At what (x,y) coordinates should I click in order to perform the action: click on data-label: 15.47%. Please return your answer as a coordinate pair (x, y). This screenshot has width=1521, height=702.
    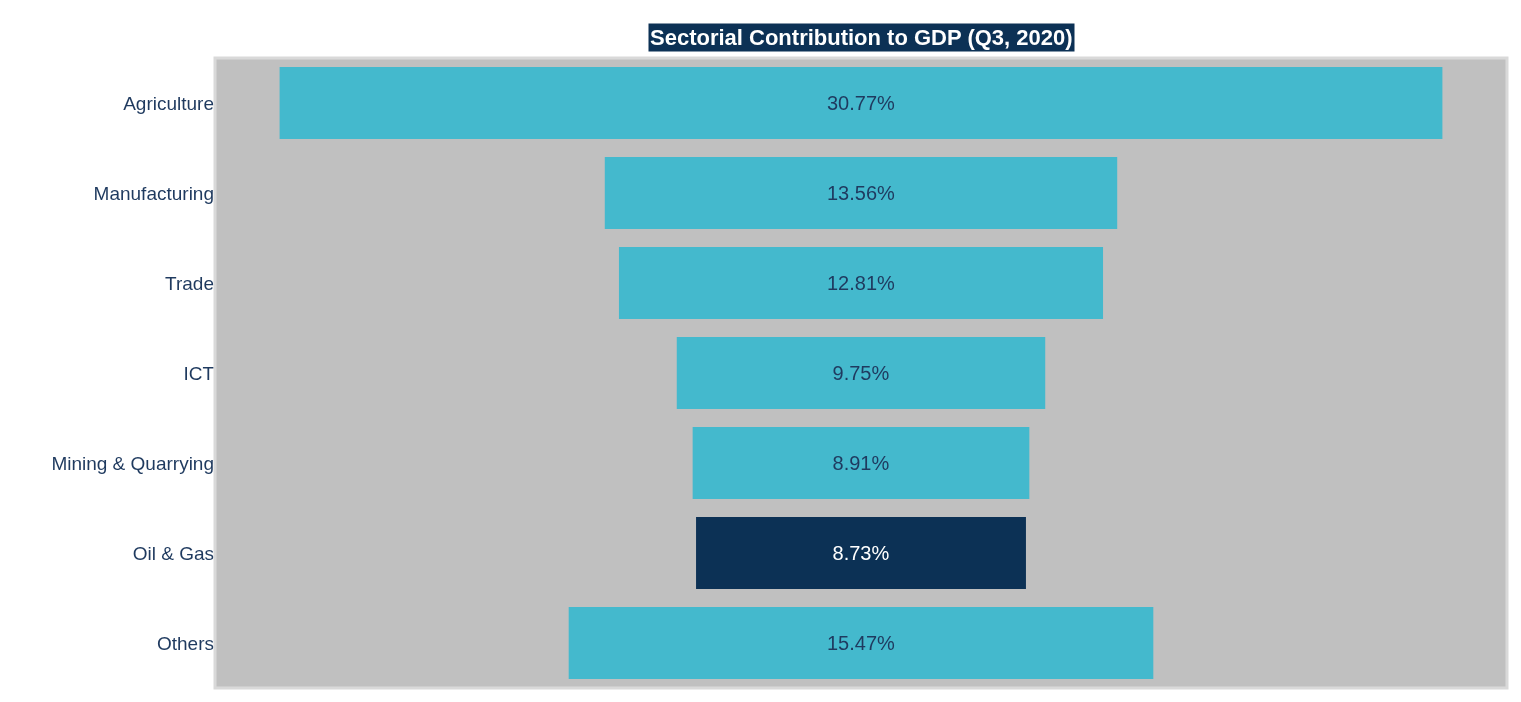
    Looking at the image, I should click on (861, 643).